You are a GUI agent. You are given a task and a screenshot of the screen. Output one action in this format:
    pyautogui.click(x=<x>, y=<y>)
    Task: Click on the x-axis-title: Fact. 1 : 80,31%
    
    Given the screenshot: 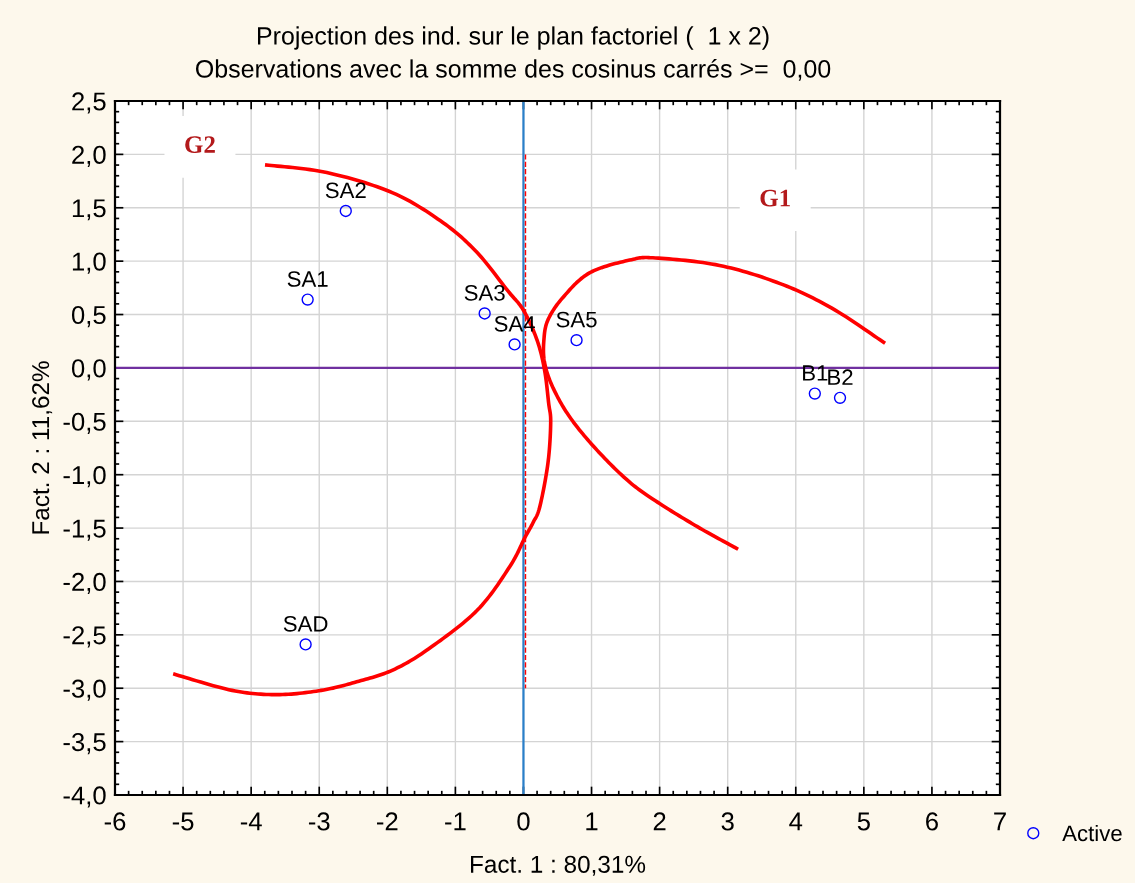 What is the action you would take?
    pyautogui.click(x=558, y=865)
    